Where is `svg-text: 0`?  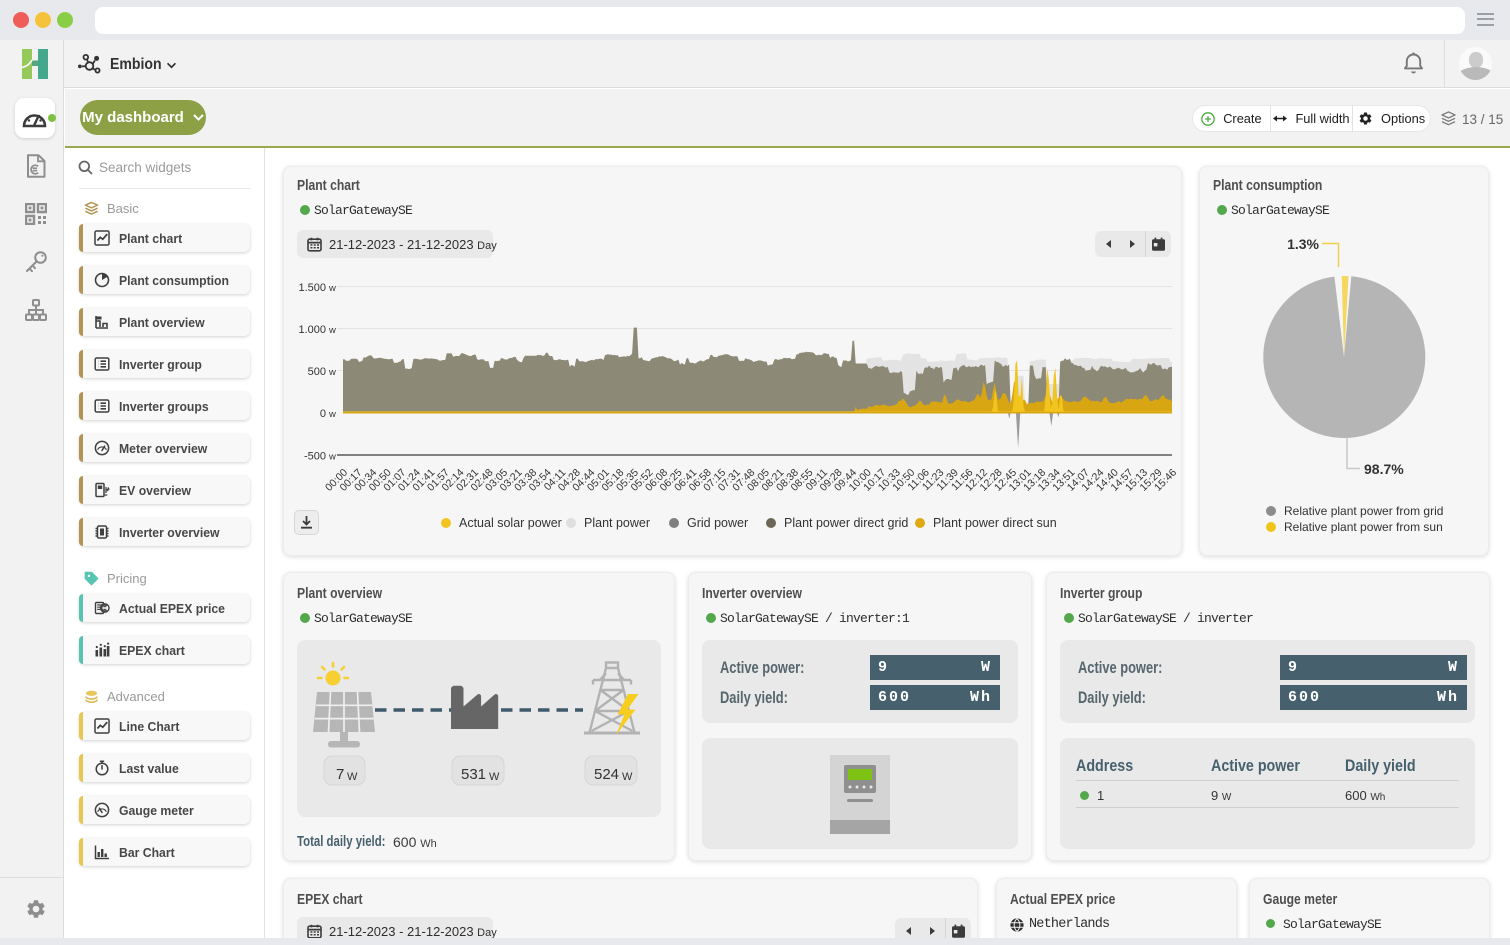 svg-text: 0 is located at coordinates (323, 414).